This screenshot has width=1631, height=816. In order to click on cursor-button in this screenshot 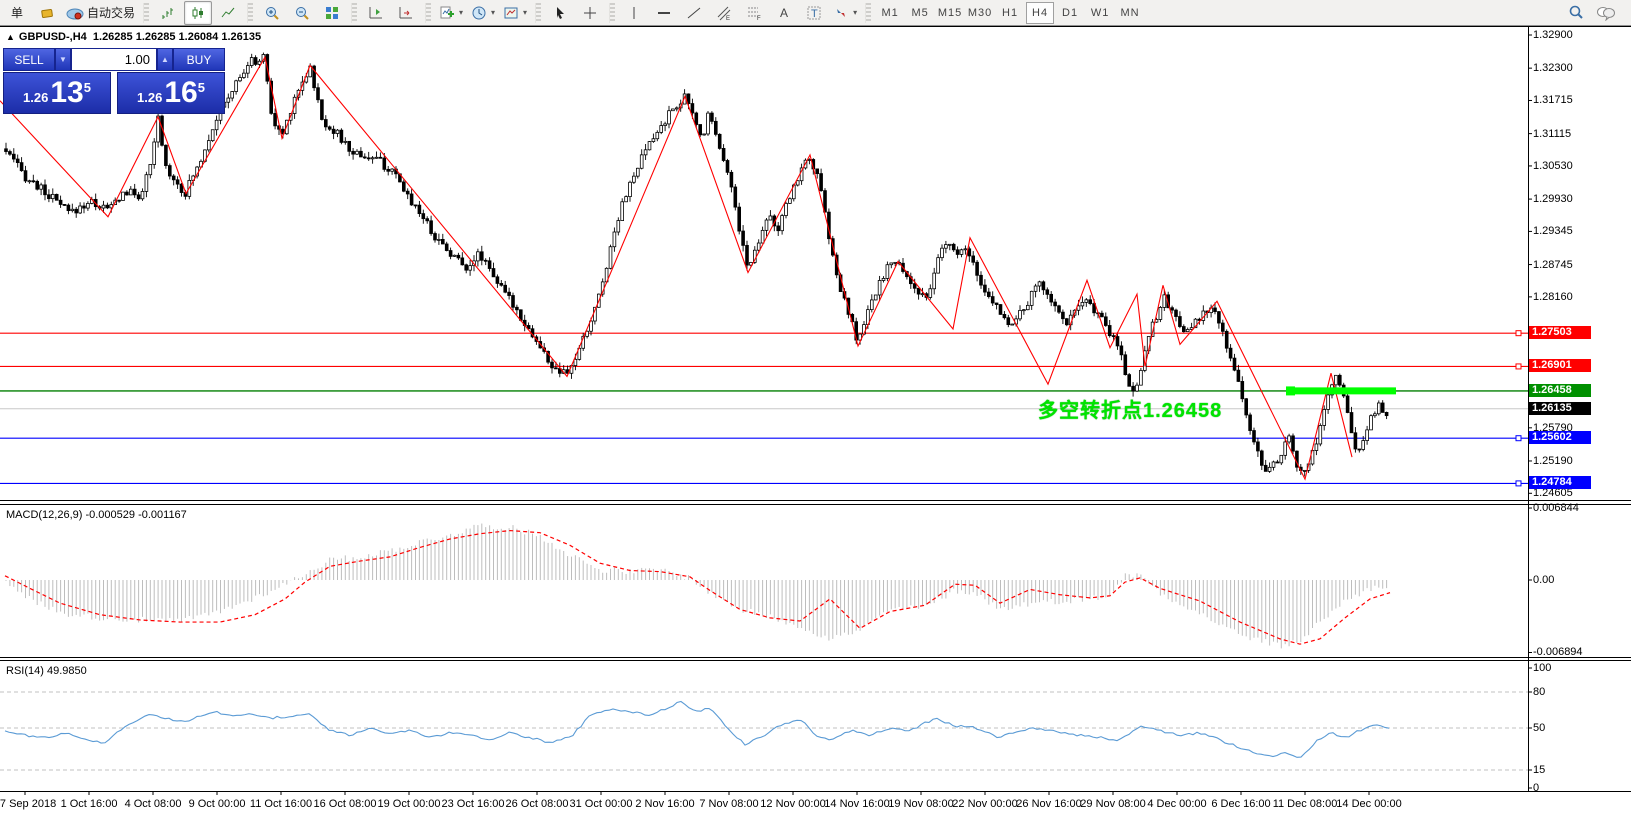, I will do `click(560, 13)`.